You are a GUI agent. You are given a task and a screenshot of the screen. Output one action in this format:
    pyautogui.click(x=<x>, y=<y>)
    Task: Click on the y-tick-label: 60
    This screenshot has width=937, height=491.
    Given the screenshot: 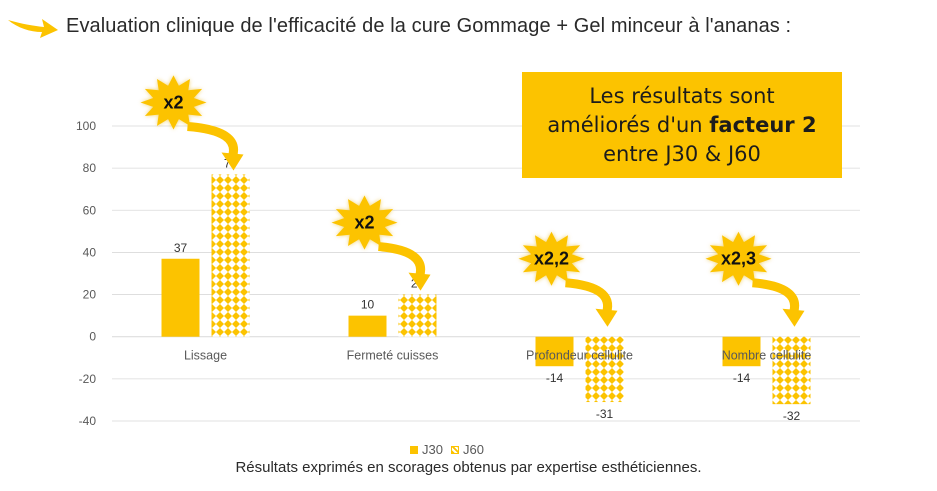 What is the action you would take?
    pyautogui.click(x=90, y=210)
    